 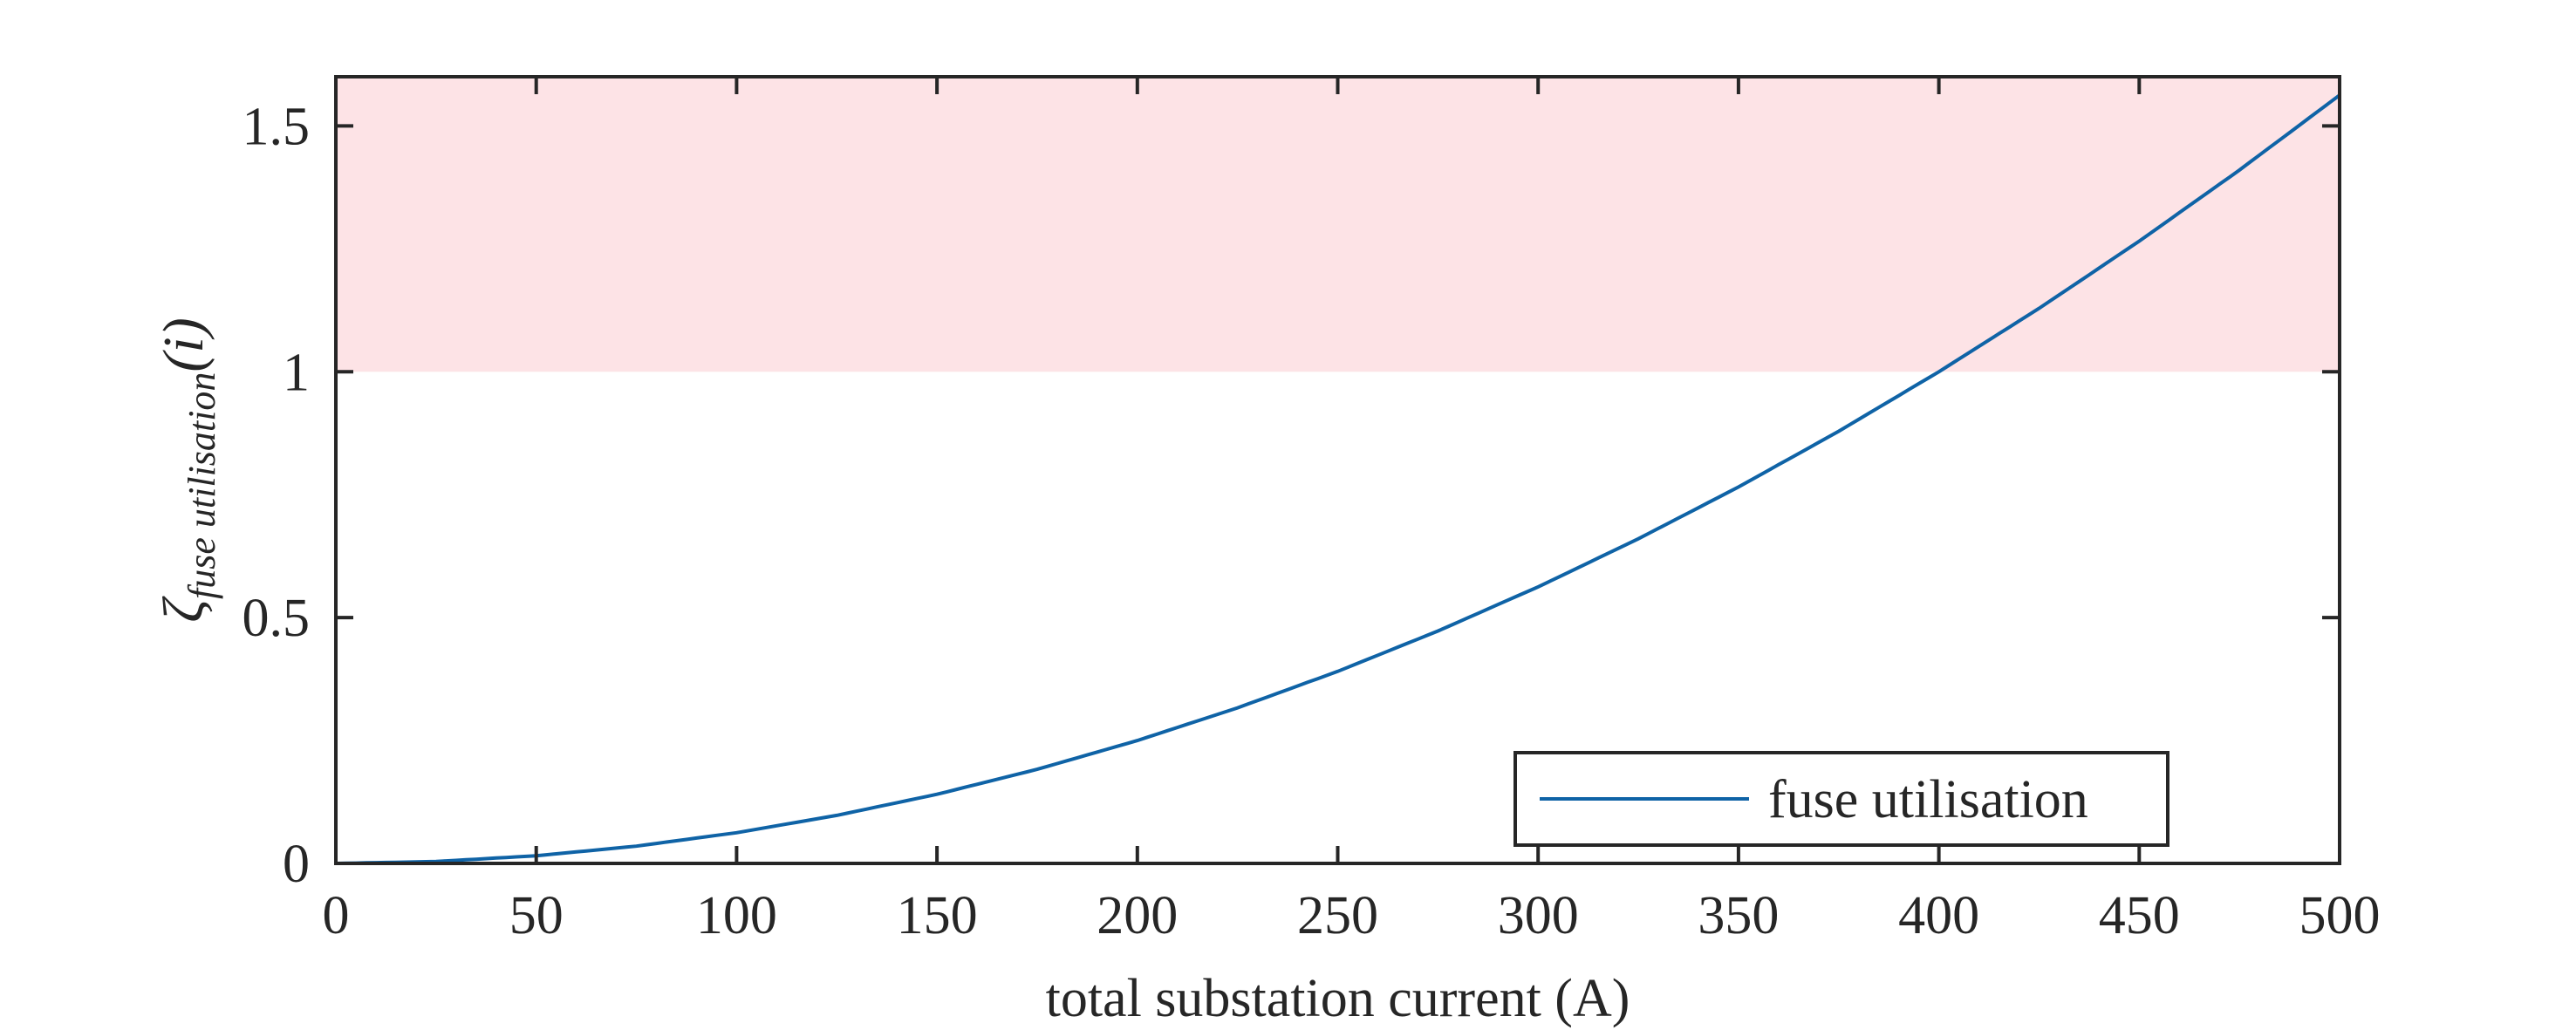 What do you see at coordinates (1738, 915) in the screenshot?
I see `x-tick-label: 350` at bounding box center [1738, 915].